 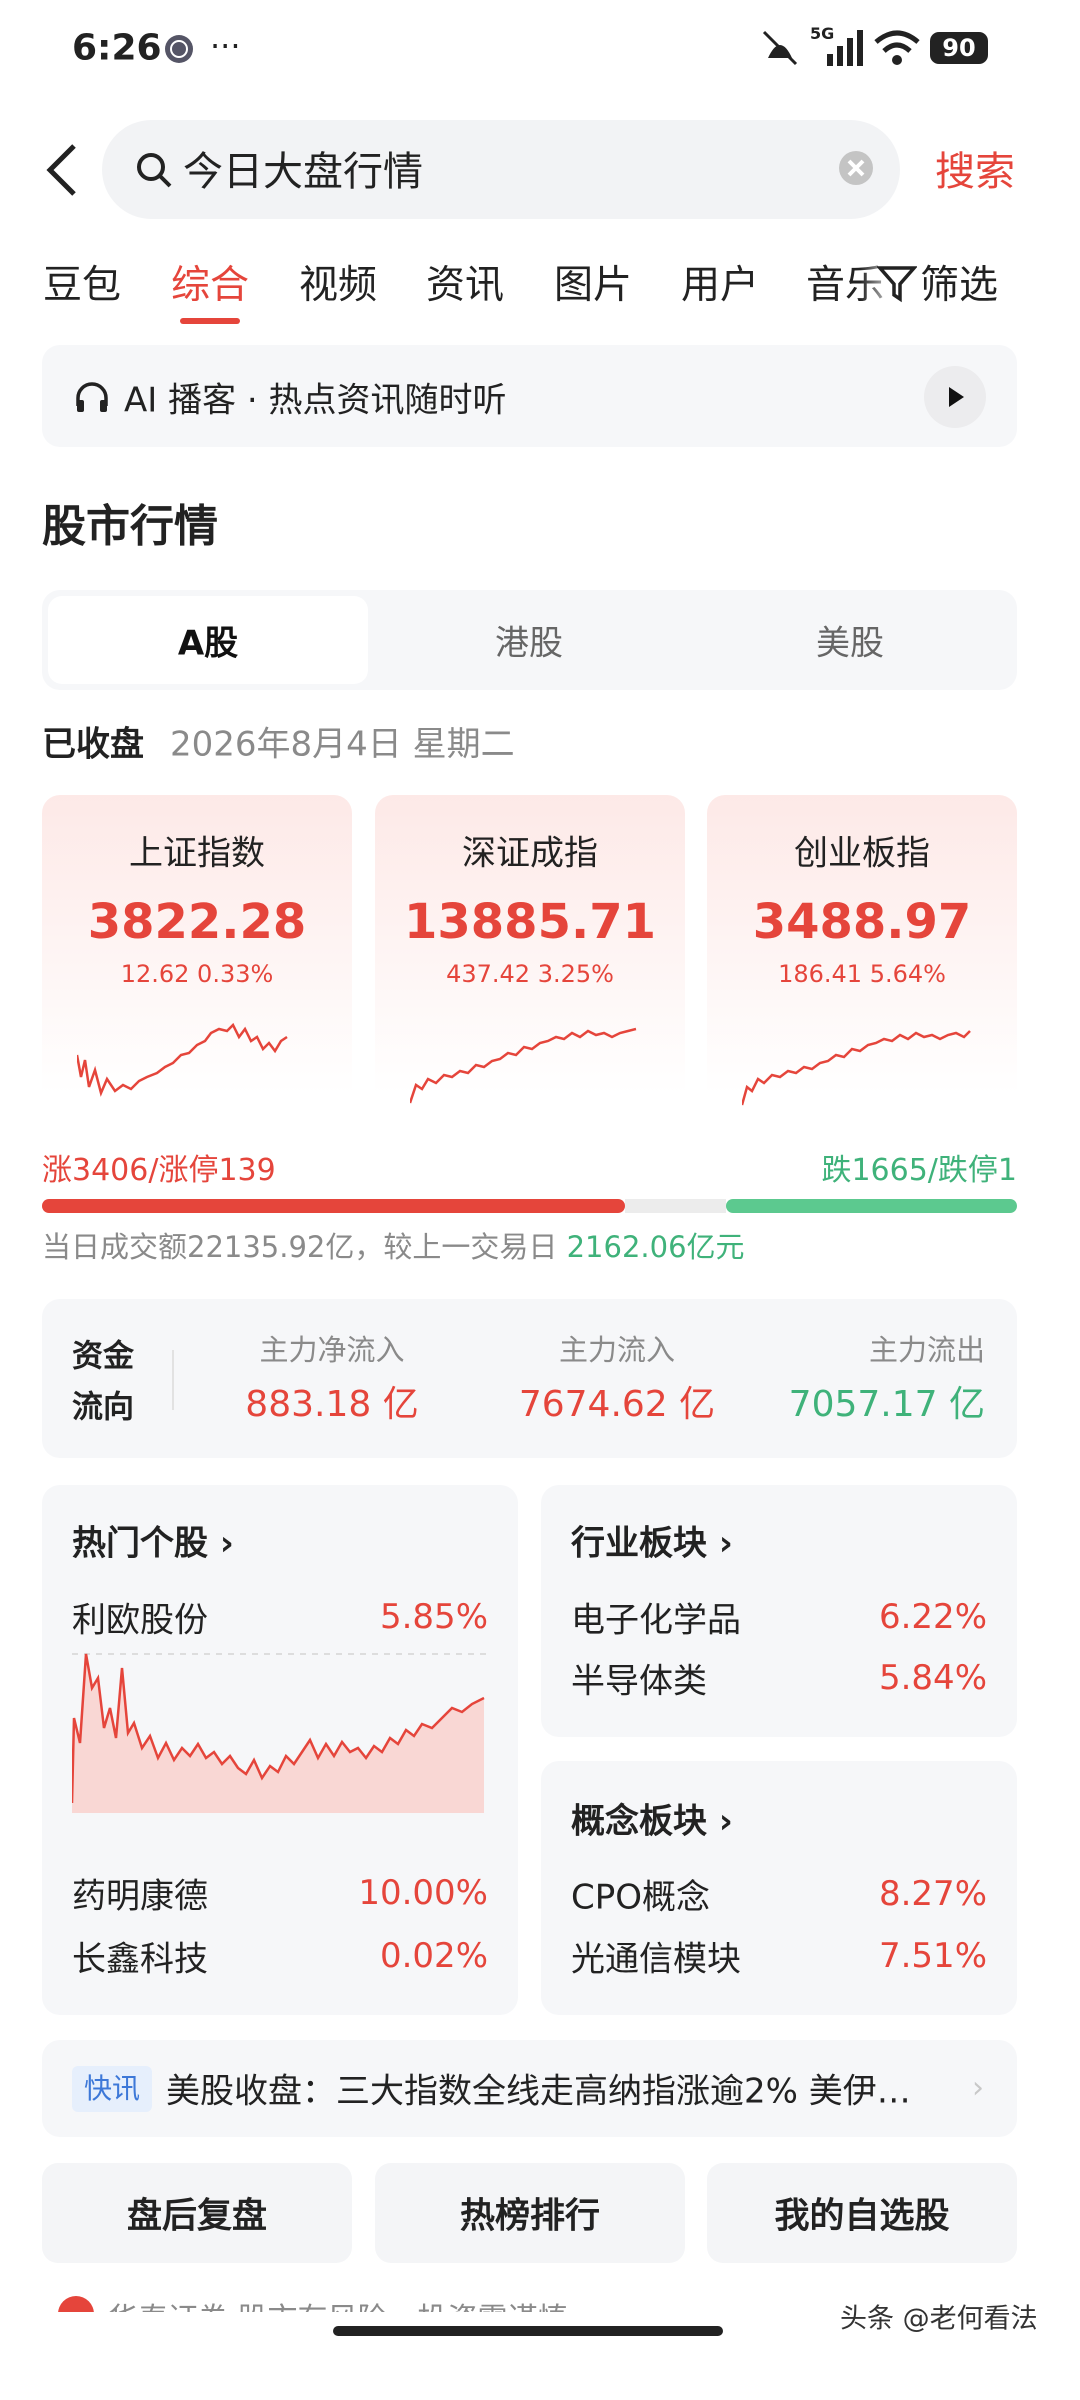 What do you see at coordinates (955, 397) in the screenshot?
I see `play-button` at bounding box center [955, 397].